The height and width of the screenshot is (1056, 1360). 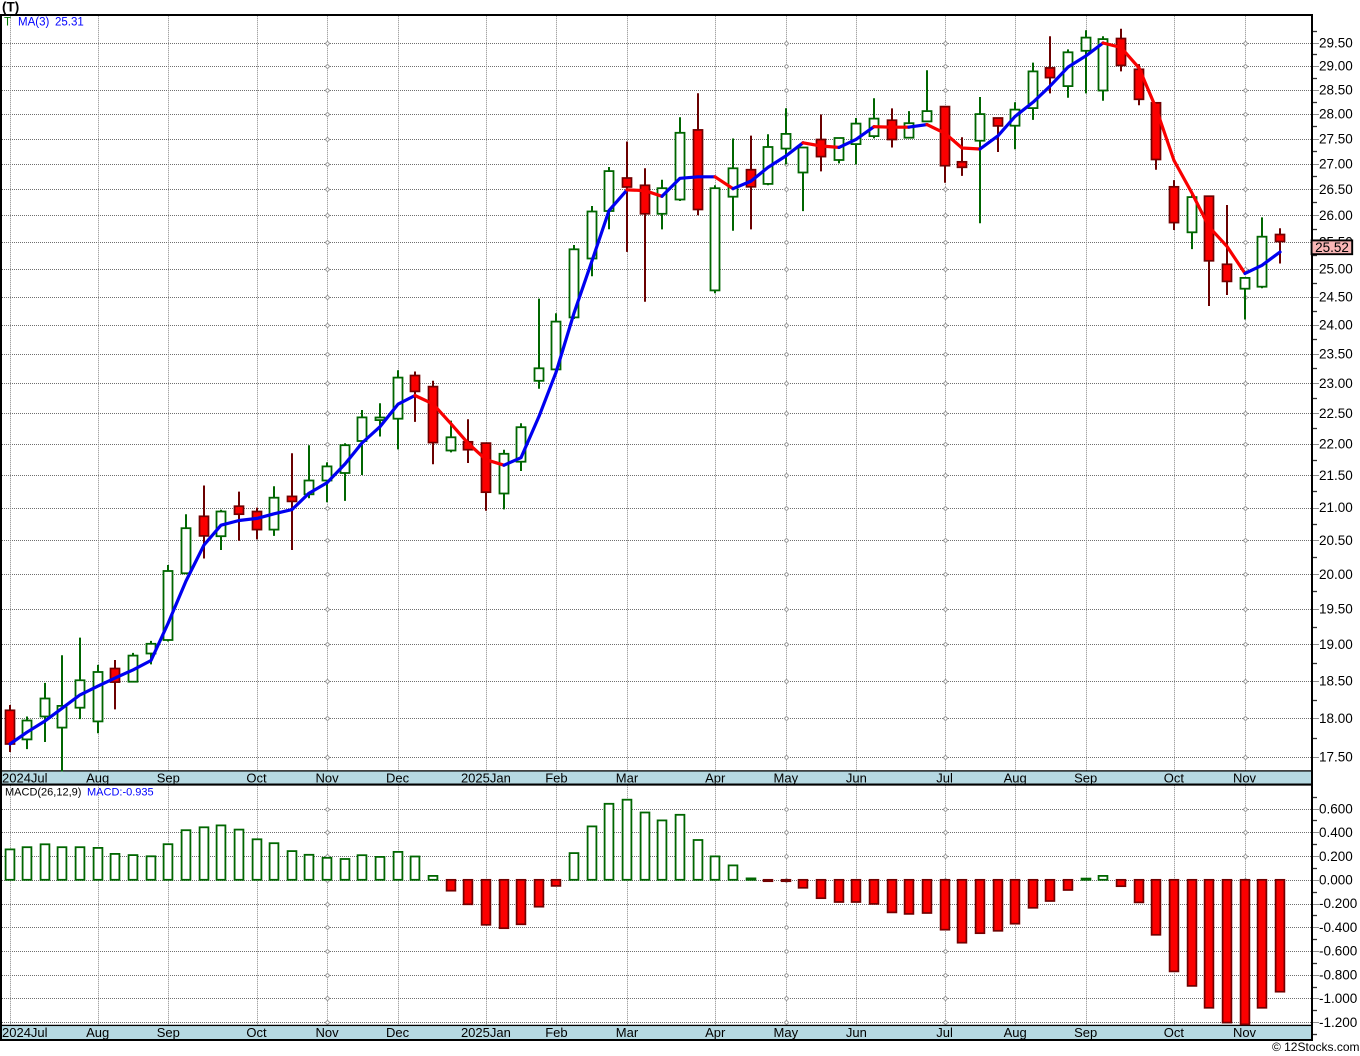 What do you see at coordinates (1336, 507) in the screenshot?
I see `svg-text: 21.00` at bounding box center [1336, 507].